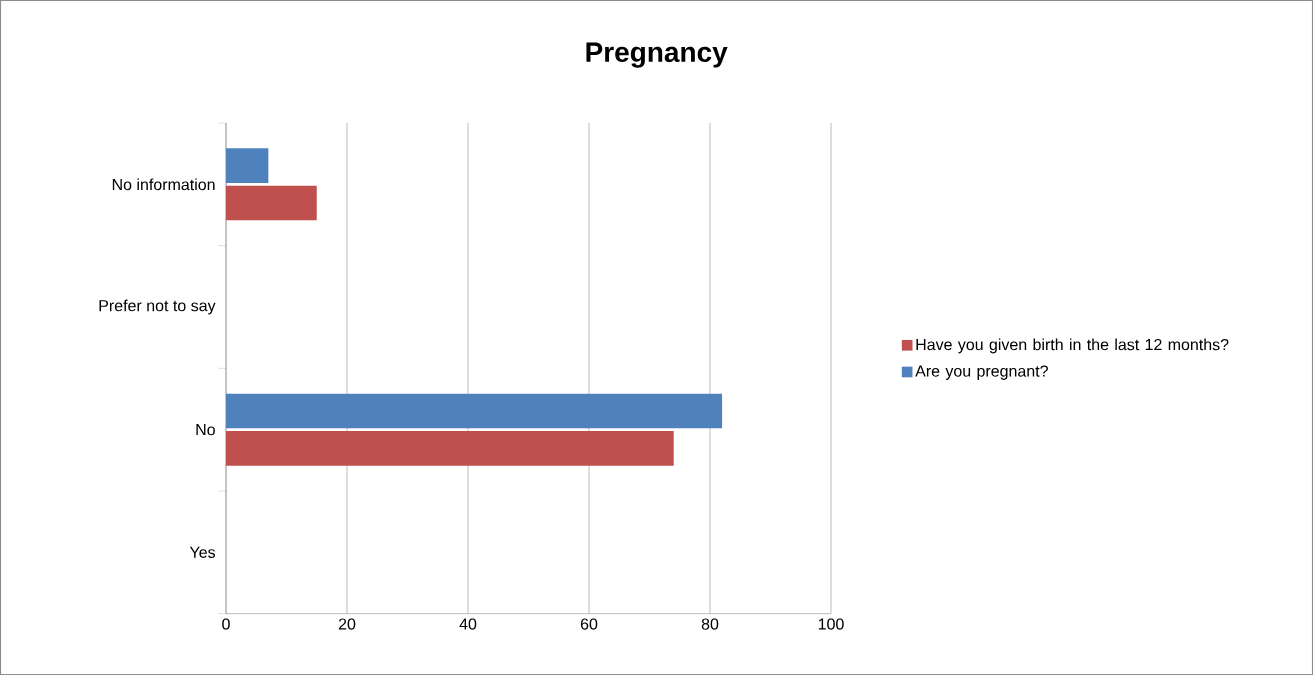 This screenshot has width=1313, height=675. What do you see at coordinates (468, 624) in the screenshot?
I see `x-tick-label: 40` at bounding box center [468, 624].